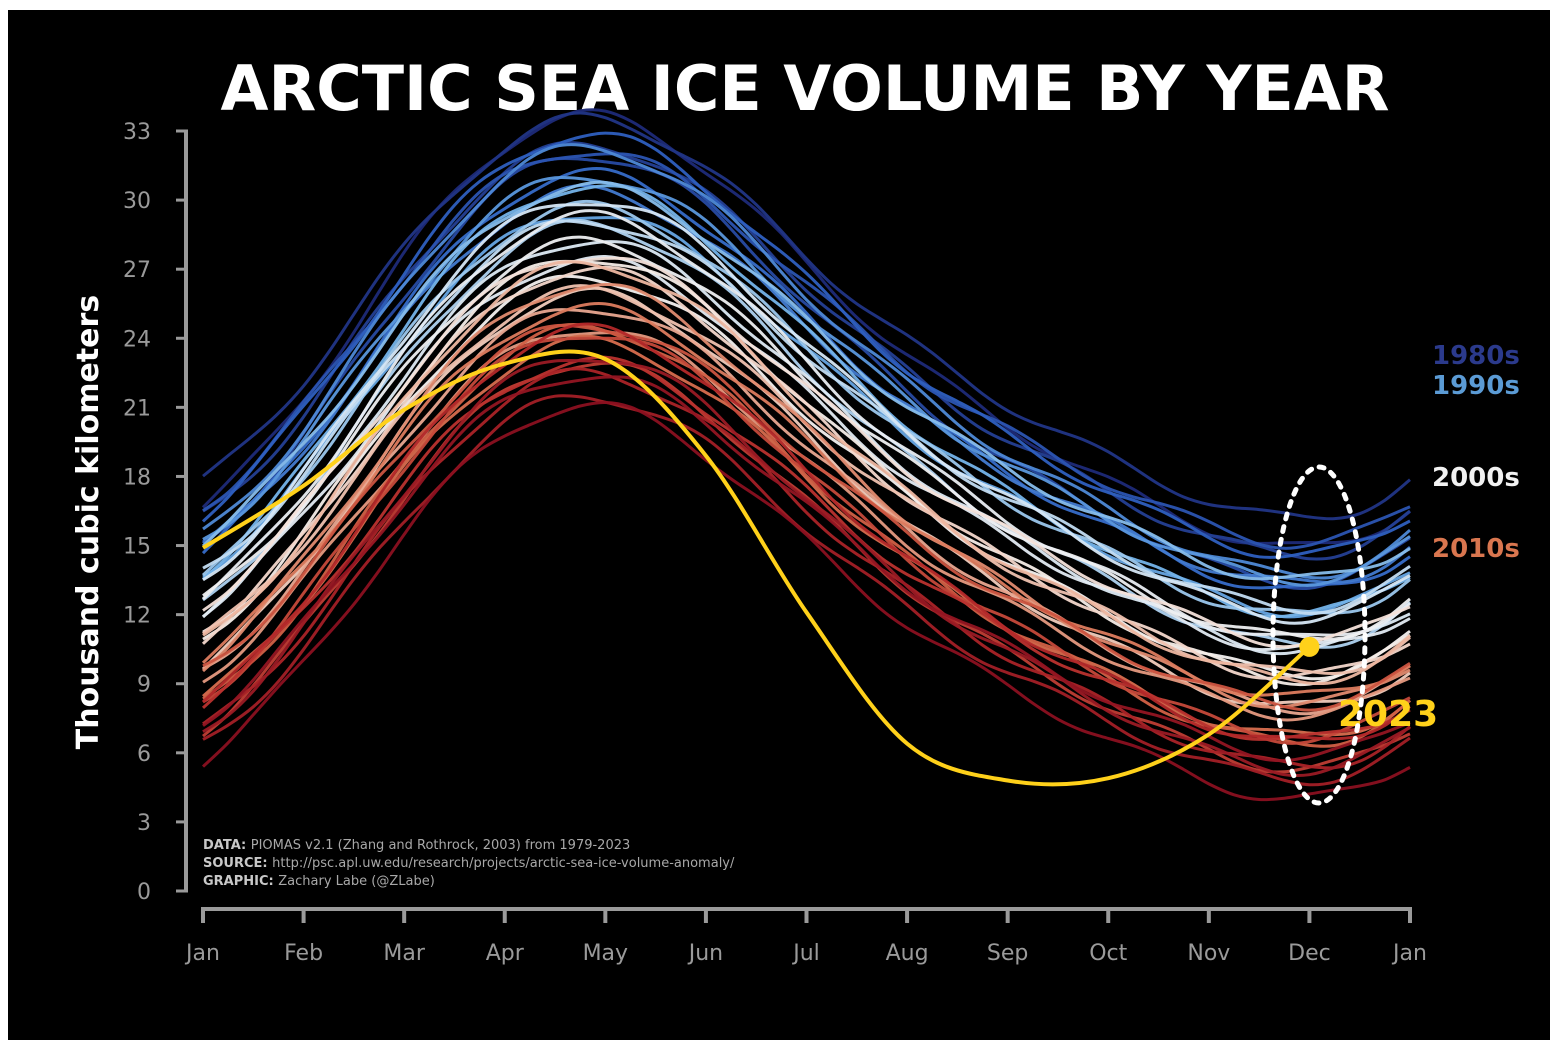 Image resolution: width=1551 pixels, height=1043 pixels. What do you see at coordinates (907, 953) in the screenshot?
I see `x-tick-label: Aug` at bounding box center [907, 953].